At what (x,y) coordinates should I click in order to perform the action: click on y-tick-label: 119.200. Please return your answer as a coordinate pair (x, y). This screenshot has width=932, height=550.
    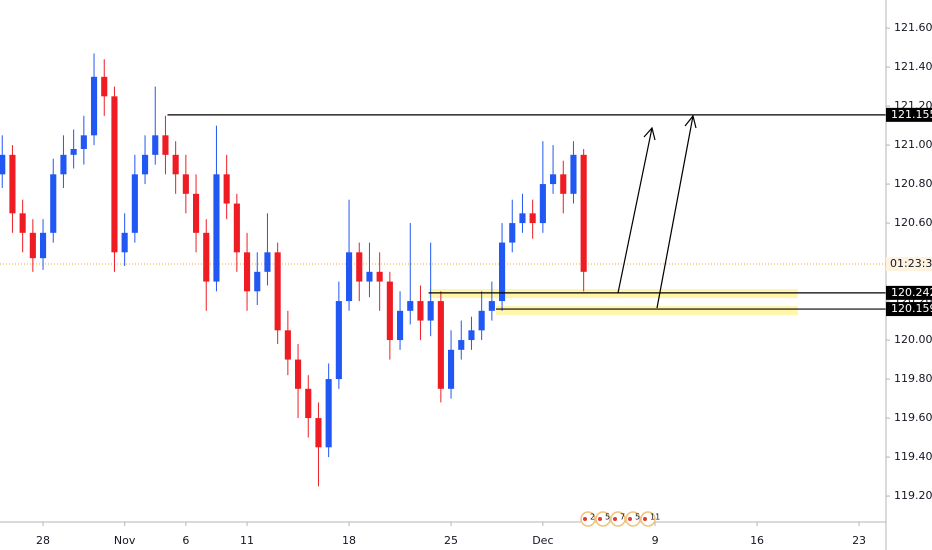
    Looking at the image, I should click on (913, 495).